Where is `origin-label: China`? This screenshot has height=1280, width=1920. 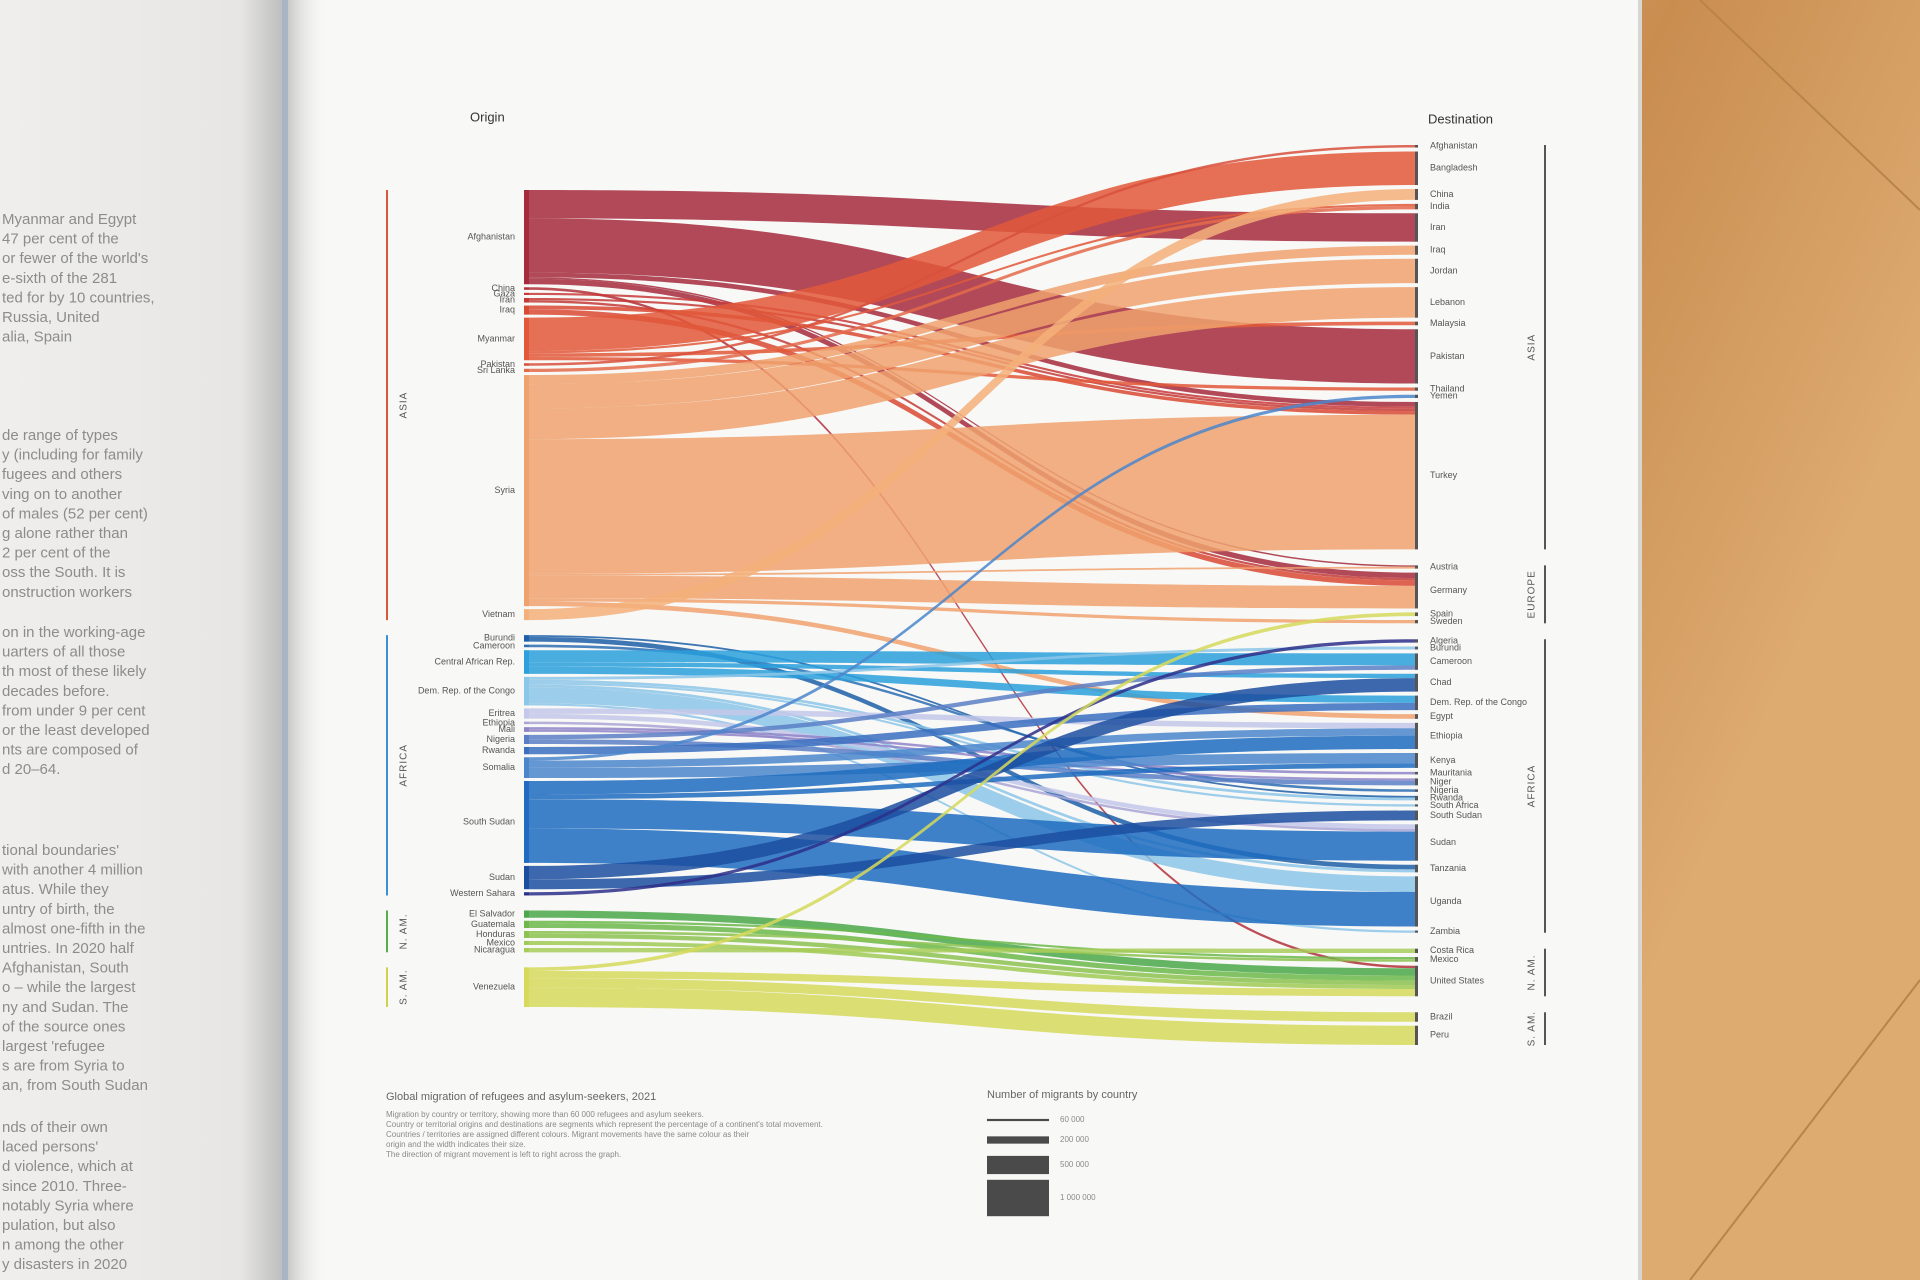 origin-label: China is located at coordinates (503, 288).